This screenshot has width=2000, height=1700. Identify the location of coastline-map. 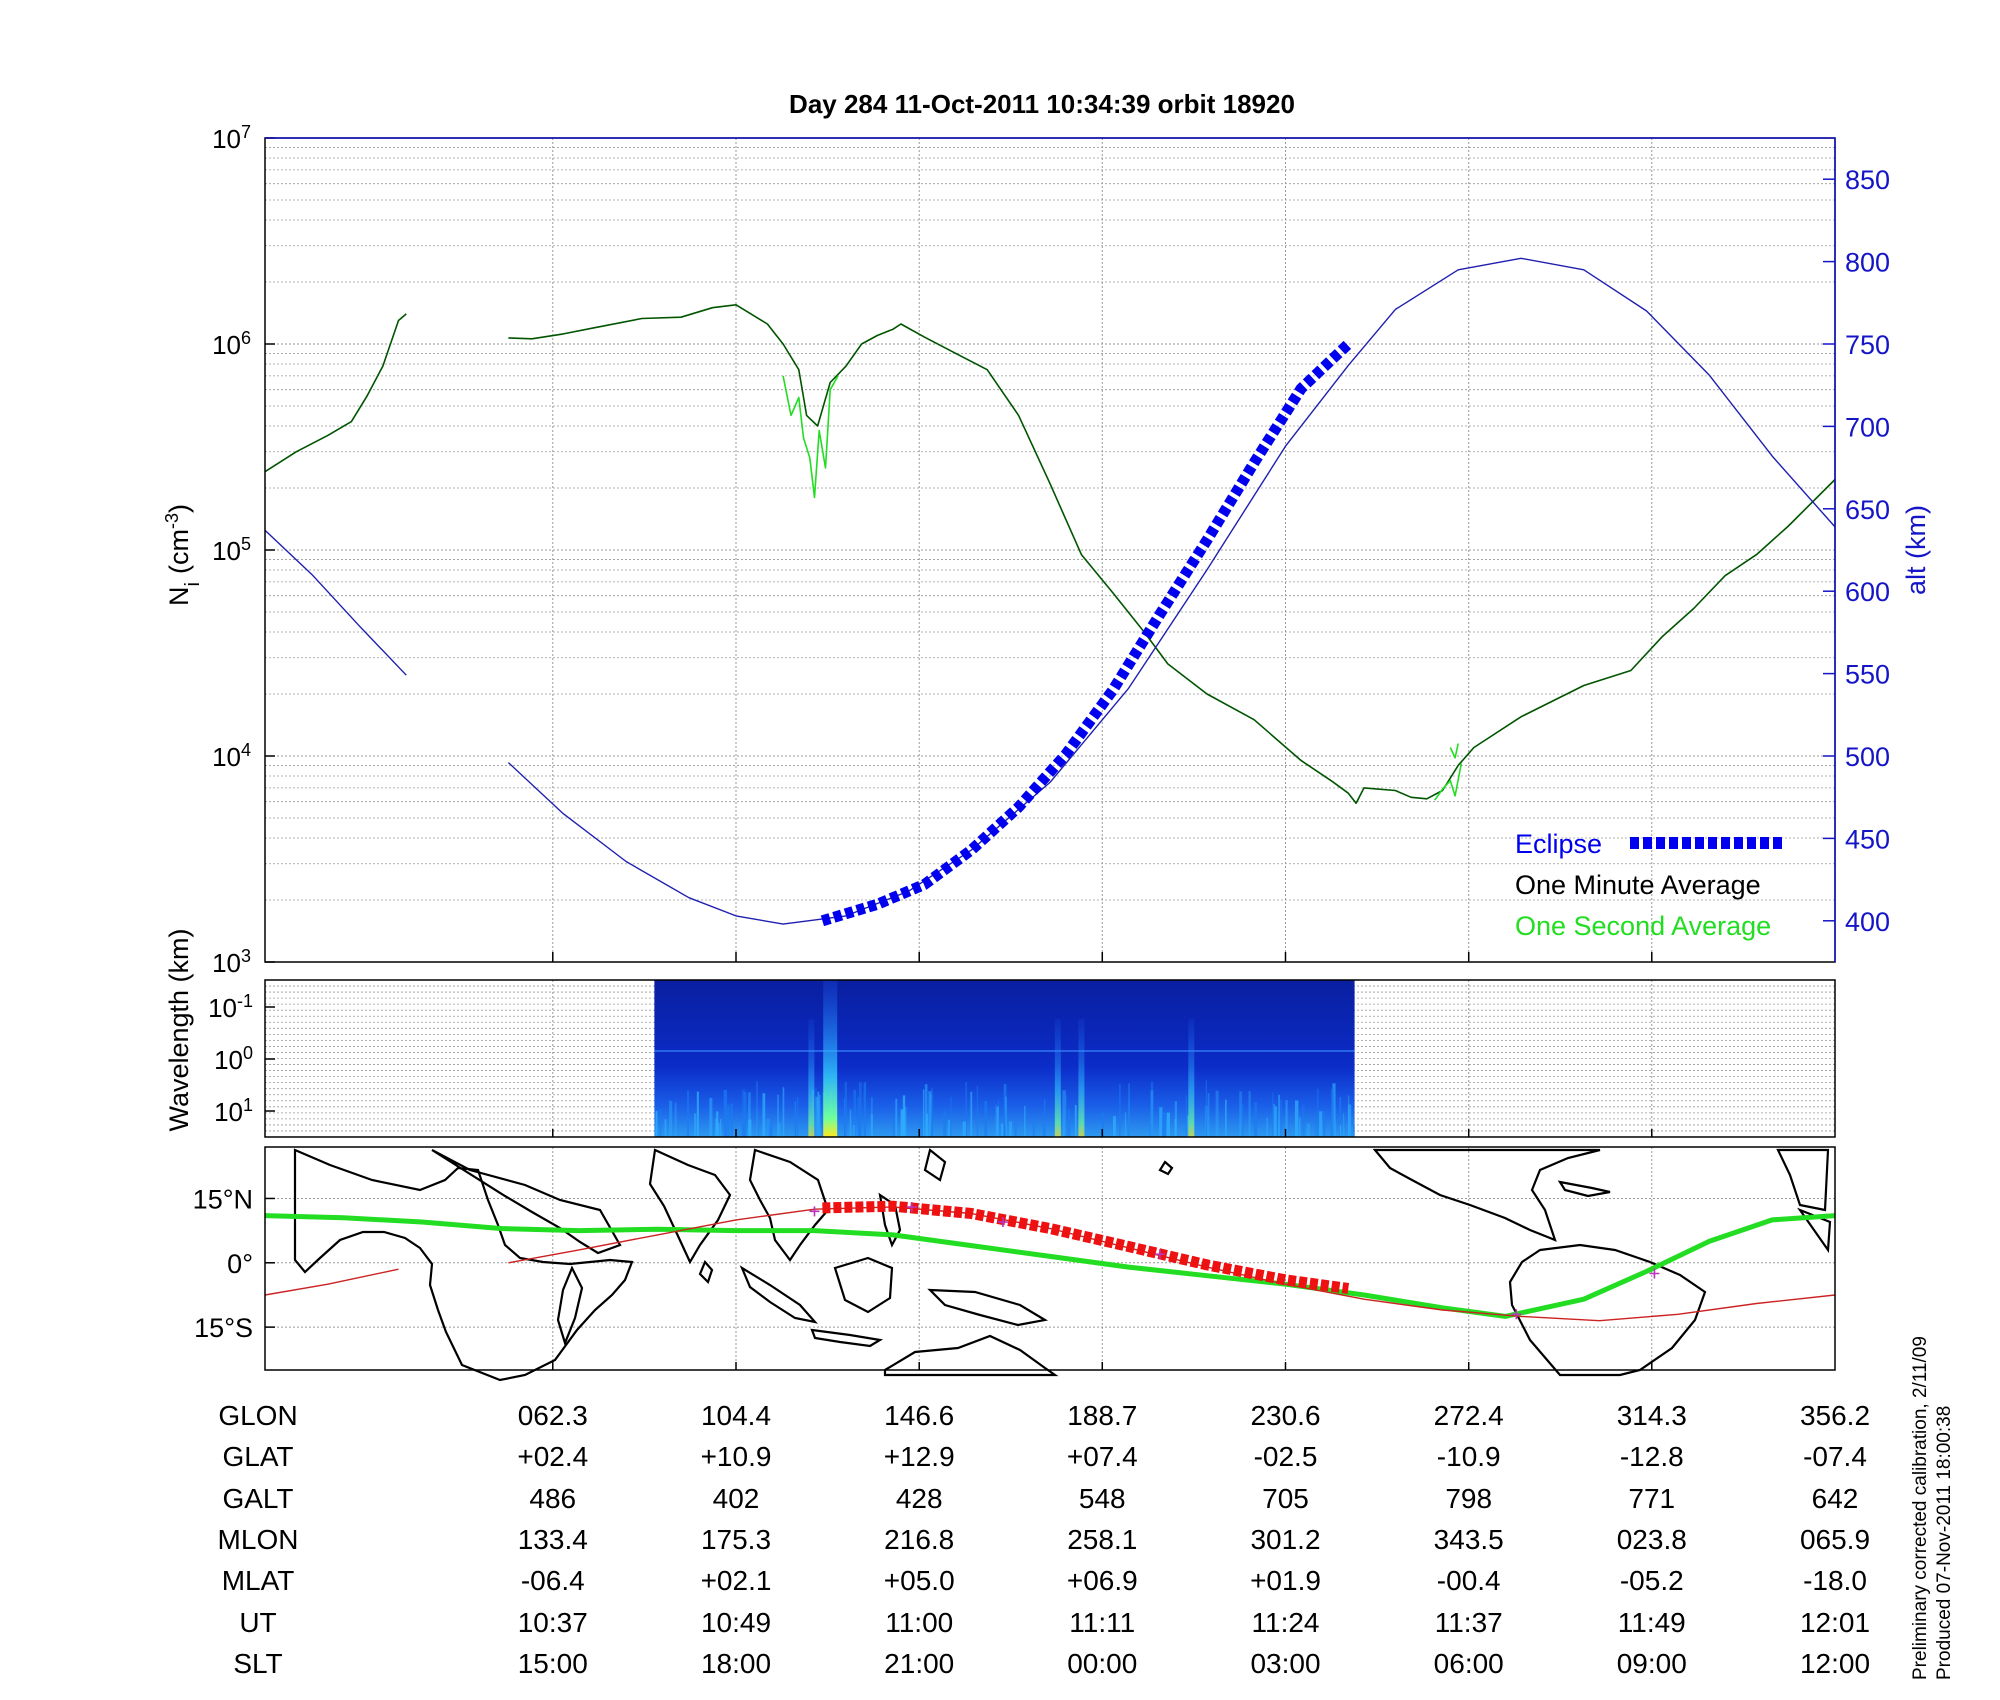
(1062, 1265).